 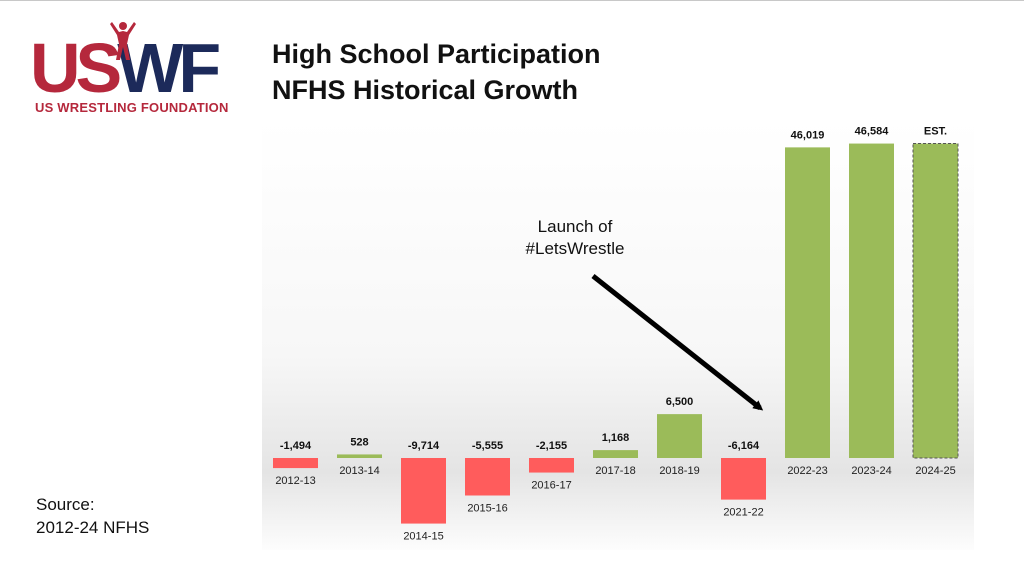 What do you see at coordinates (65, 504) in the screenshot?
I see `source-label: Source:` at bounding box center [65, 504].